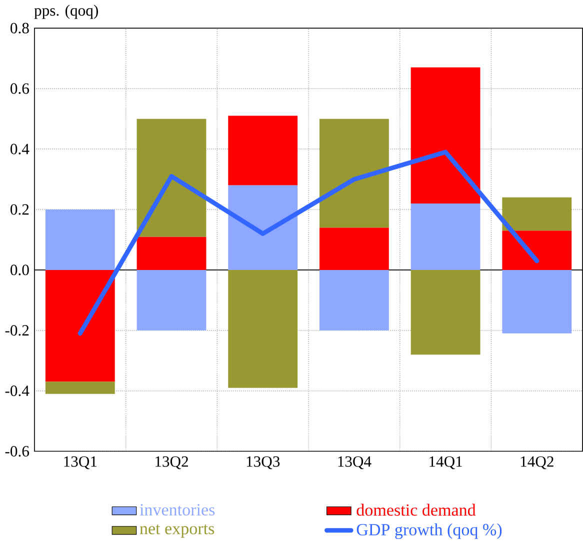 The height and width of the screenshot is (543, 583). I want to click on y-tick-label: 0.2, so click(19, 209).